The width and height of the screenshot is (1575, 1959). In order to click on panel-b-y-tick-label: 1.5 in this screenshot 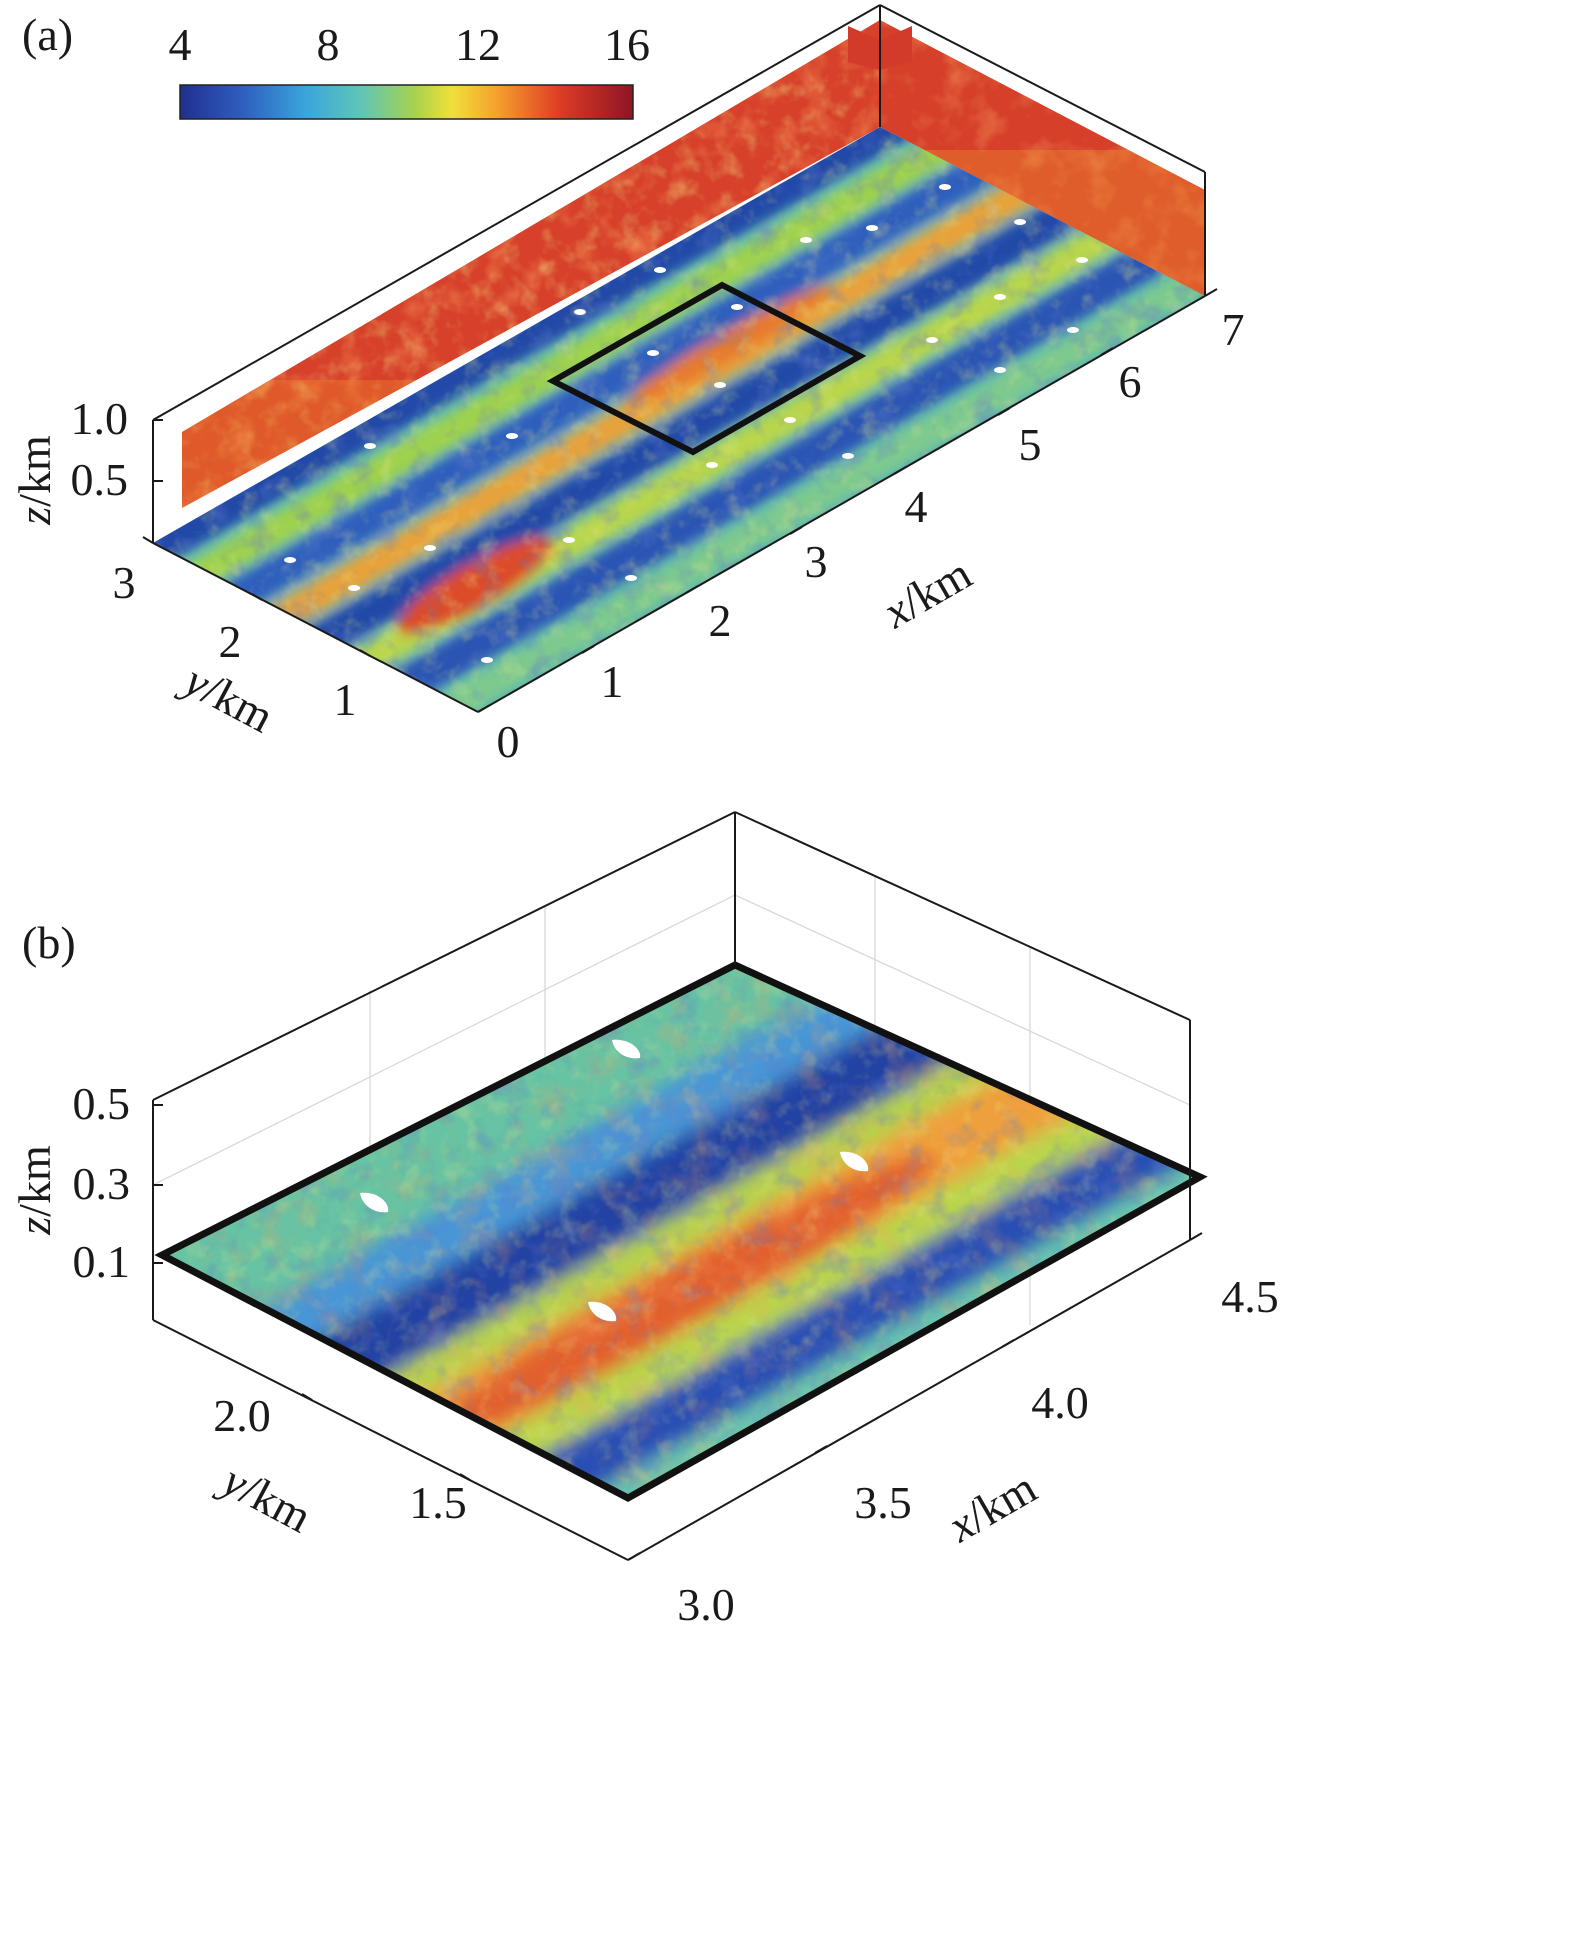, I will do `click(438, 1502)`.